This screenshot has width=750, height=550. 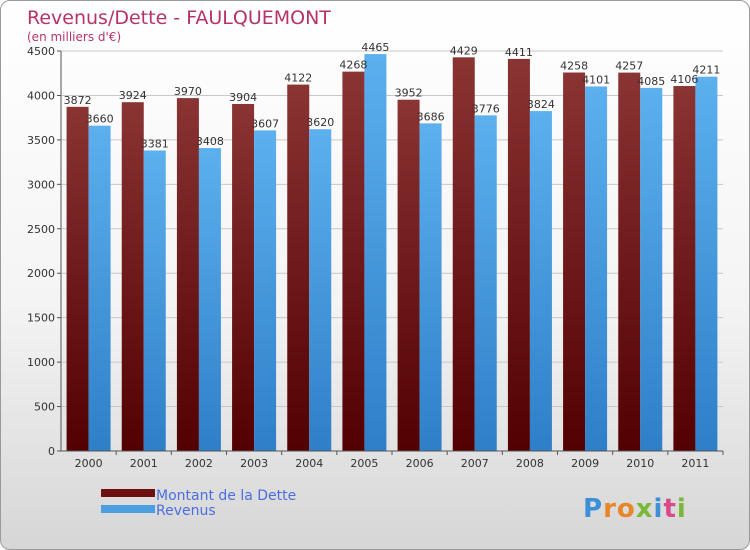 What do you see at coordinates (128, 509) in the screenshot?
I see `legend-swatch-revenus` at bounding box center [128, 509].